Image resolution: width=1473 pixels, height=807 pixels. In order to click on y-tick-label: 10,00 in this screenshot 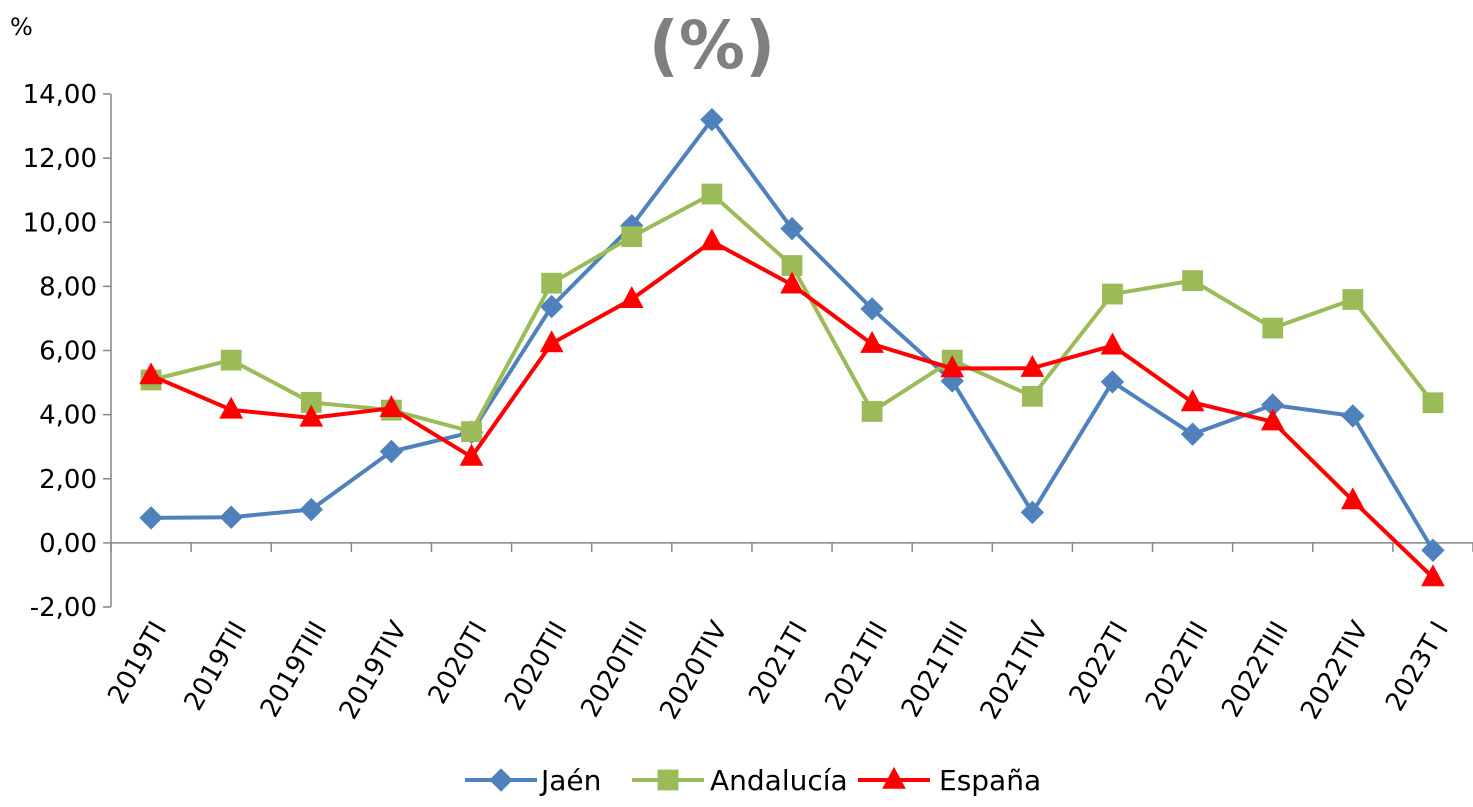, I will do `click(60, 223)`.